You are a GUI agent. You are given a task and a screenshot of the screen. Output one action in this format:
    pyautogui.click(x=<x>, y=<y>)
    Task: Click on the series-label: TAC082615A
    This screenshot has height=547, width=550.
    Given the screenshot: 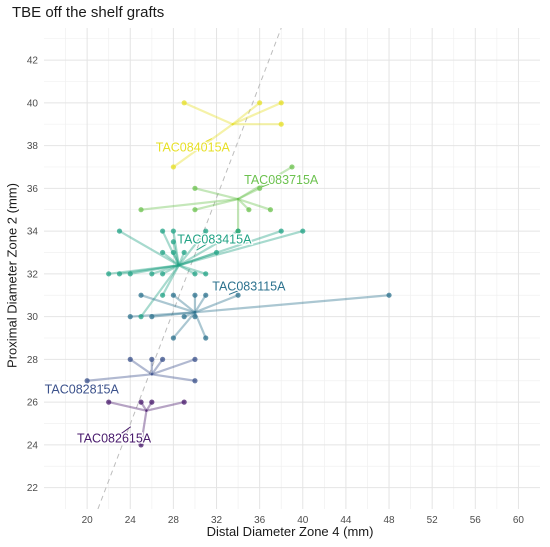 What is the action you would take?
    pyautogui.click(x=114, y=438)
    